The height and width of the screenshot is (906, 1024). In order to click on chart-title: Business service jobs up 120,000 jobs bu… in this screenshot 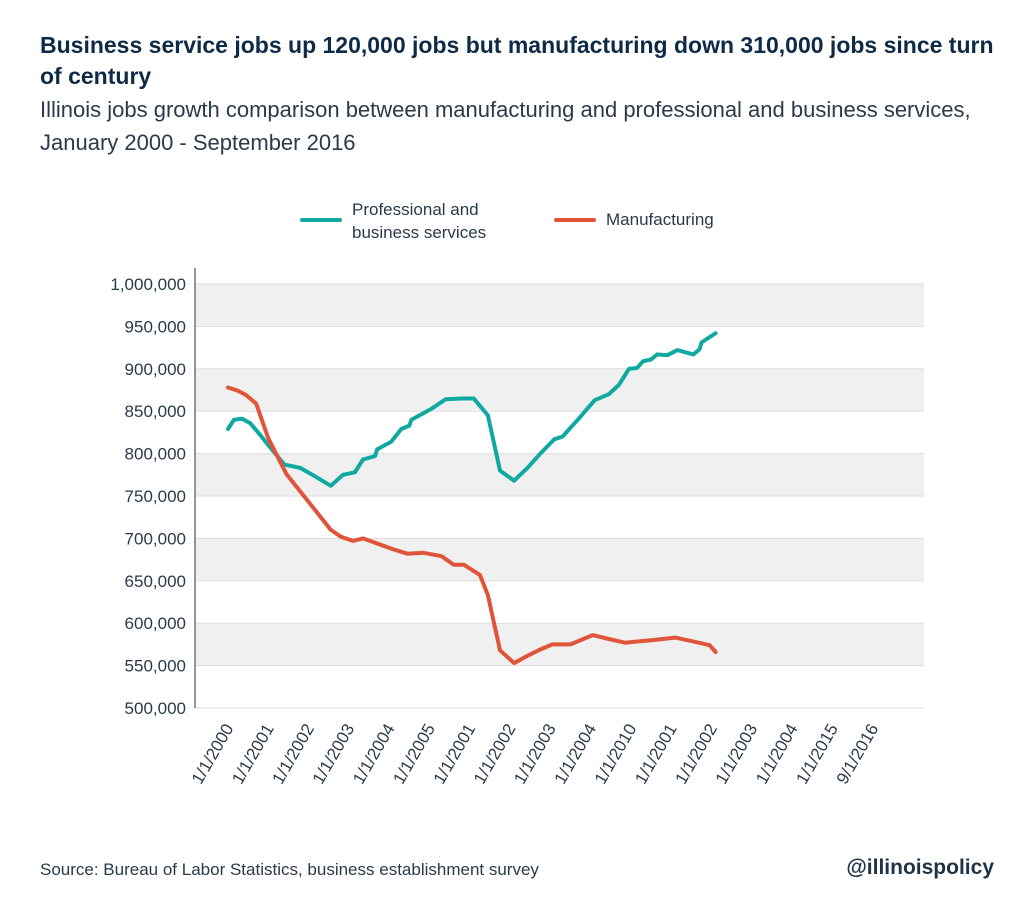, I will do `click(517, 60)`.